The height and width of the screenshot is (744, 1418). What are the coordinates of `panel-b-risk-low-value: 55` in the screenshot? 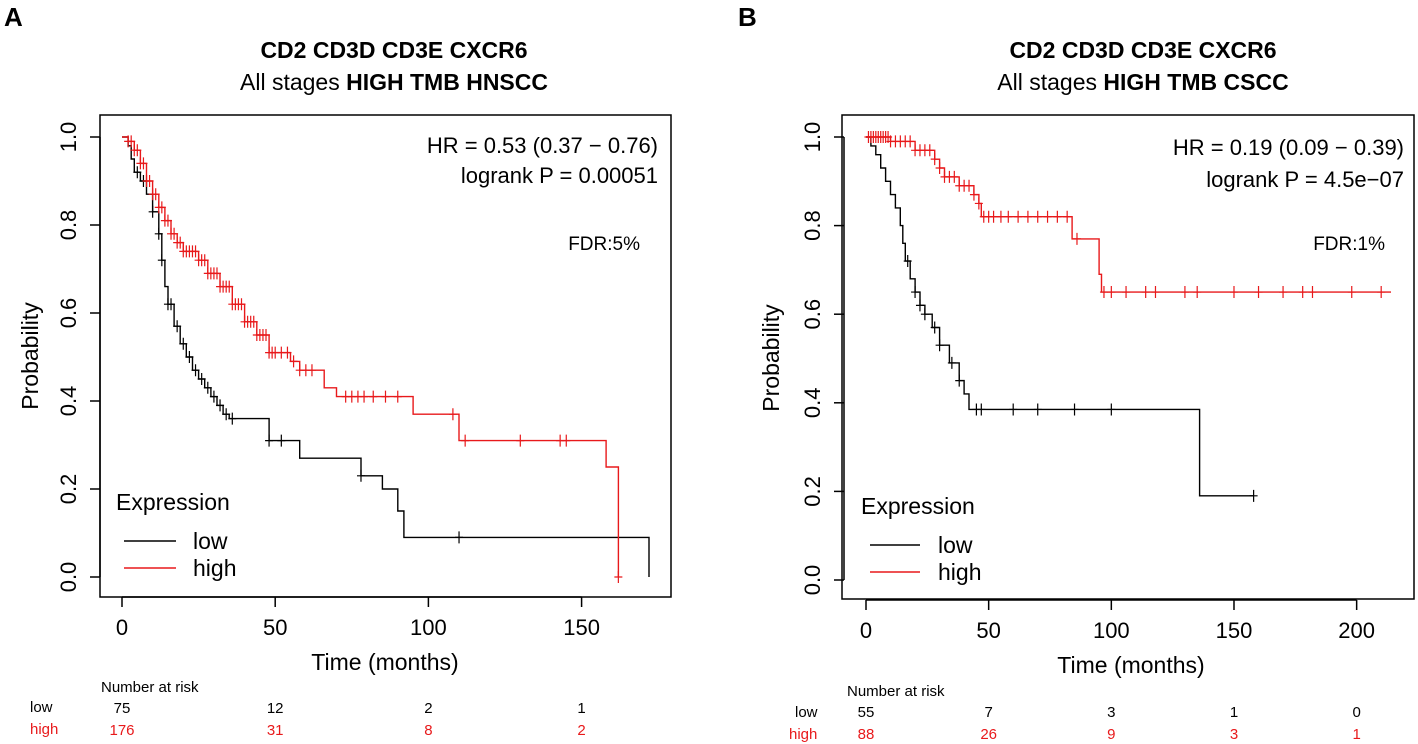 It's located at (866, 712).